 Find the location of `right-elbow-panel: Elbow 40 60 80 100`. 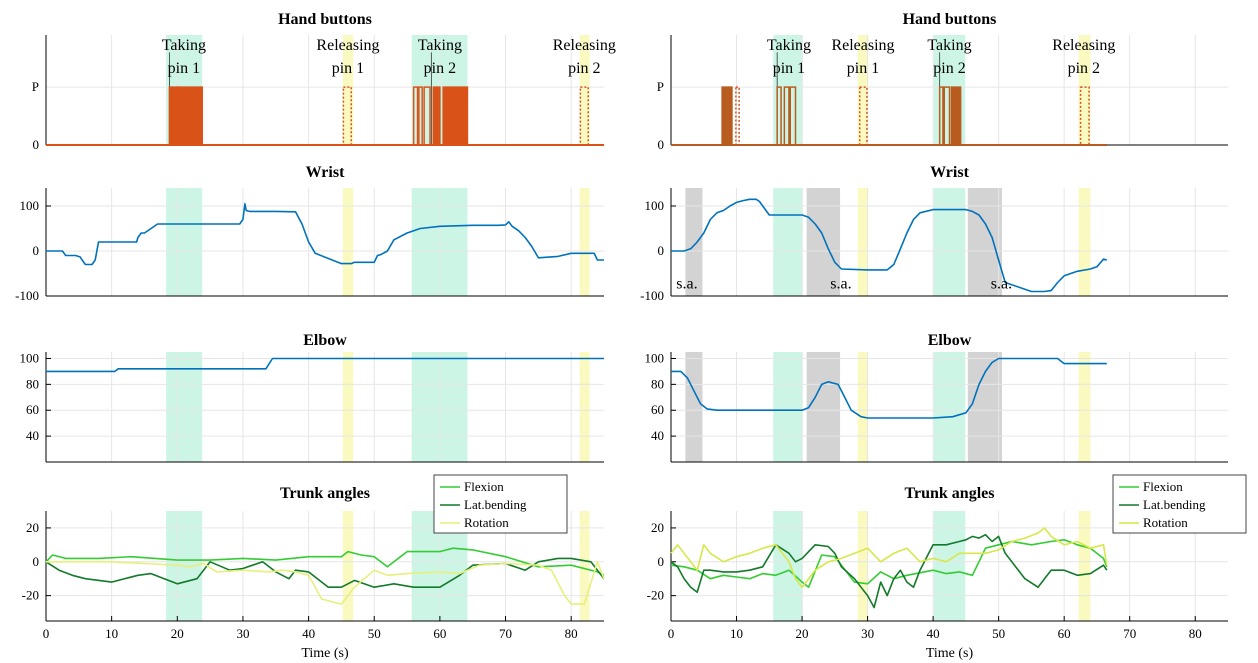

right-elbow-panel: Elbow 40 60 80 100 is located at coordinates (936, 397).